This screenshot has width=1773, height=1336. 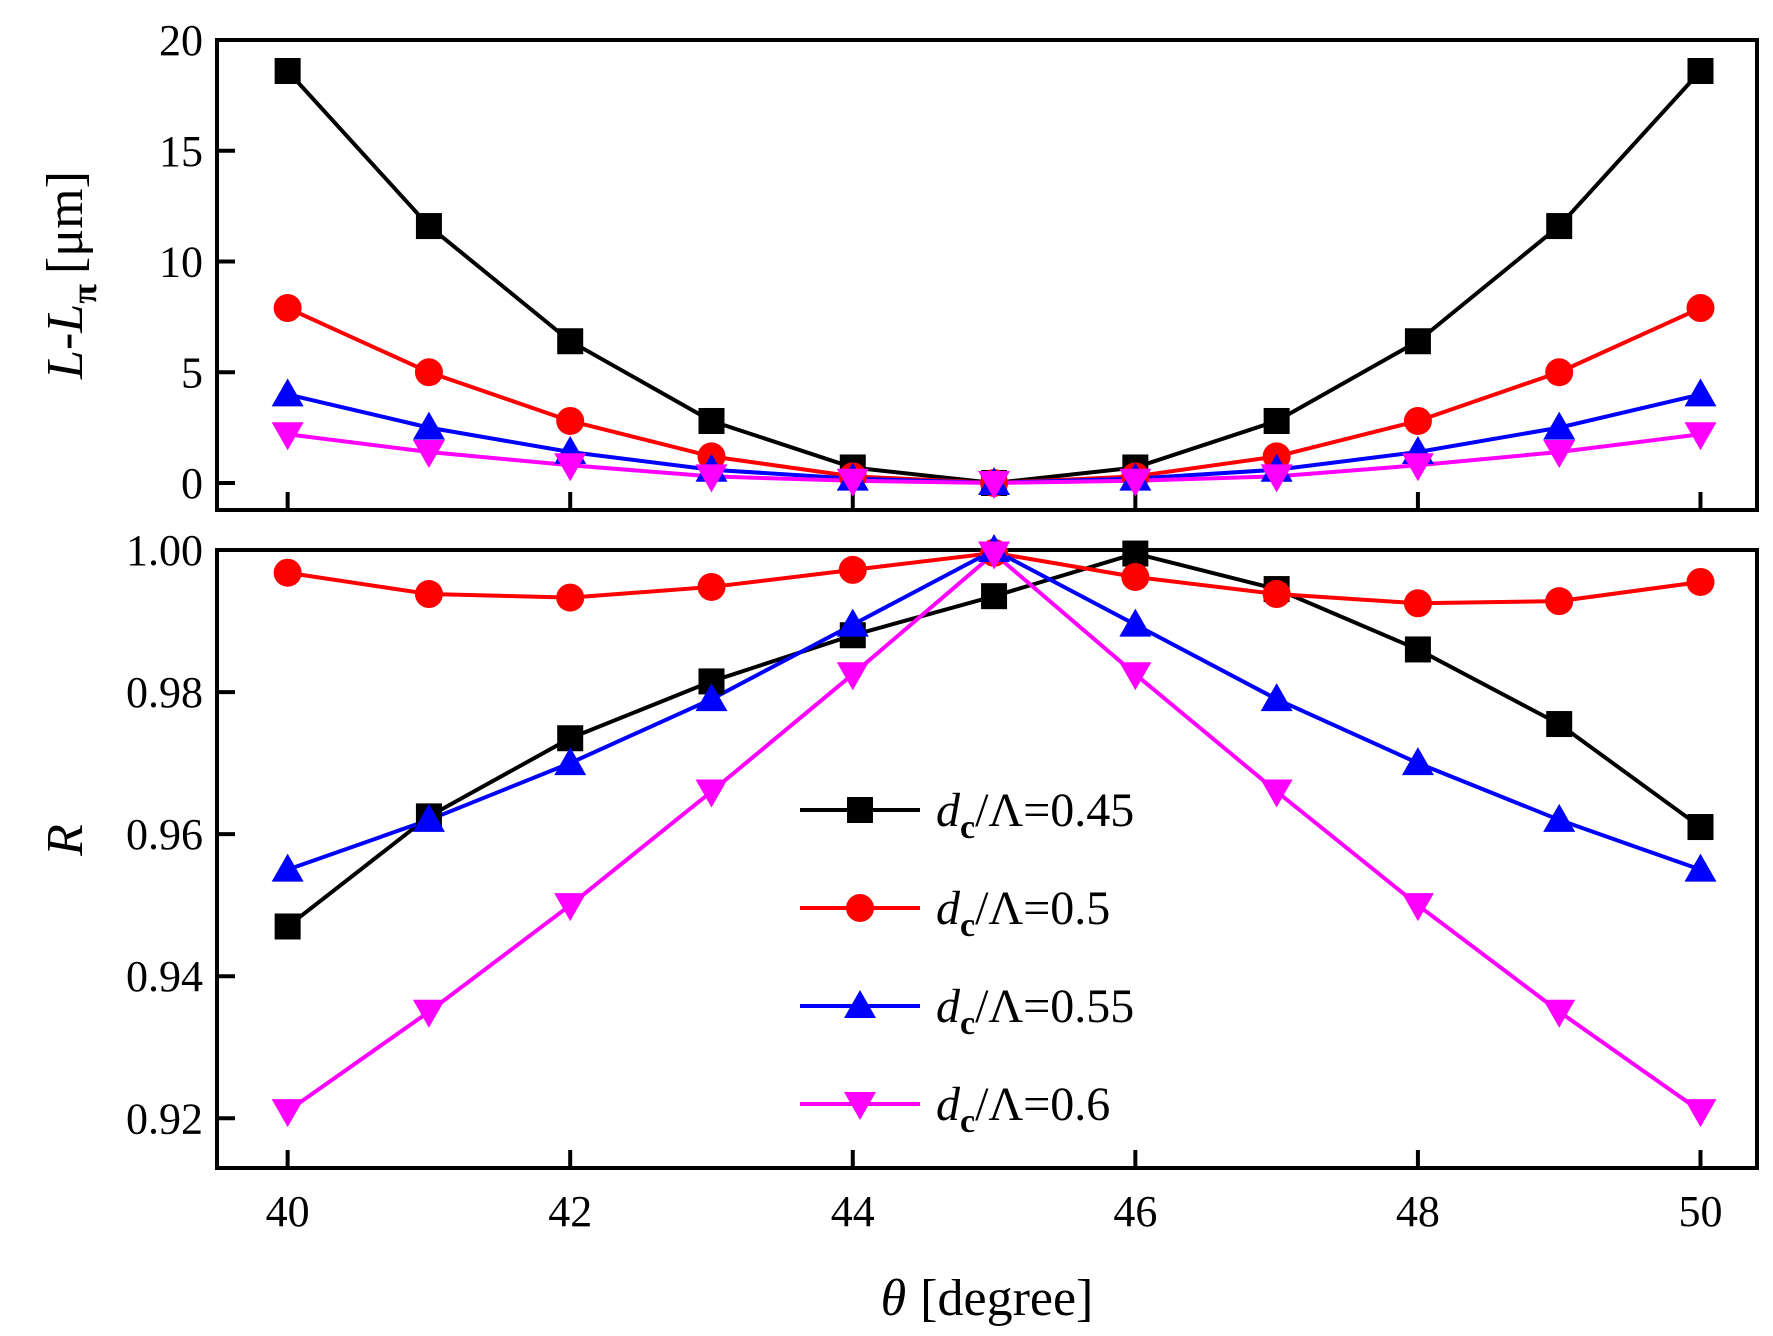 What do you see at coordinates (181, 40) in the screenshot?
I see `top-ytick-label-4: 20` at bounding box center [181, 40].